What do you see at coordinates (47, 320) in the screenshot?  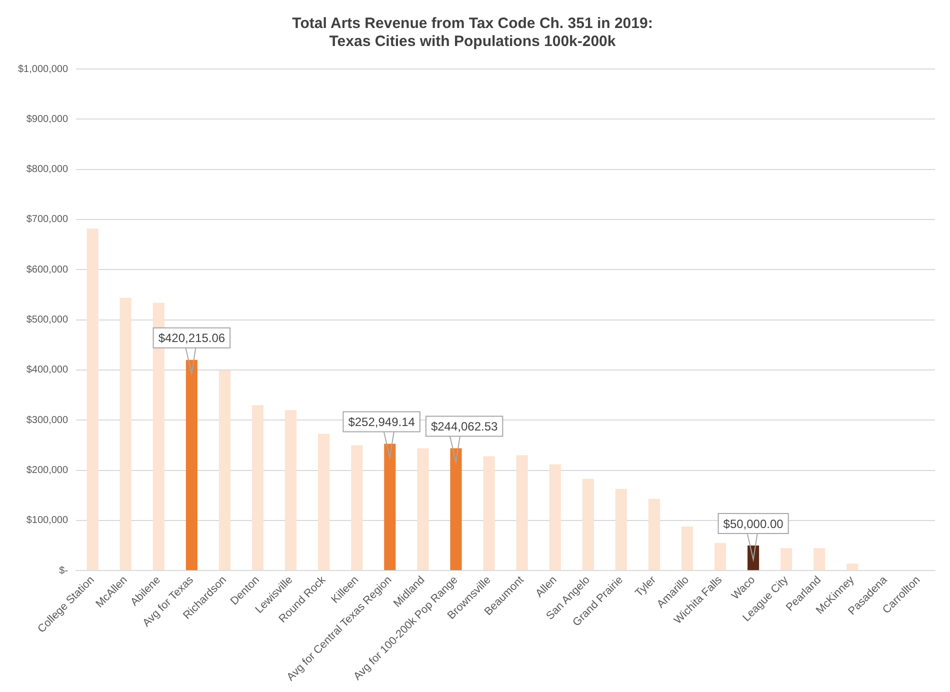 I see `y-tick-label: $500,000` at bounding box center [47, 320].